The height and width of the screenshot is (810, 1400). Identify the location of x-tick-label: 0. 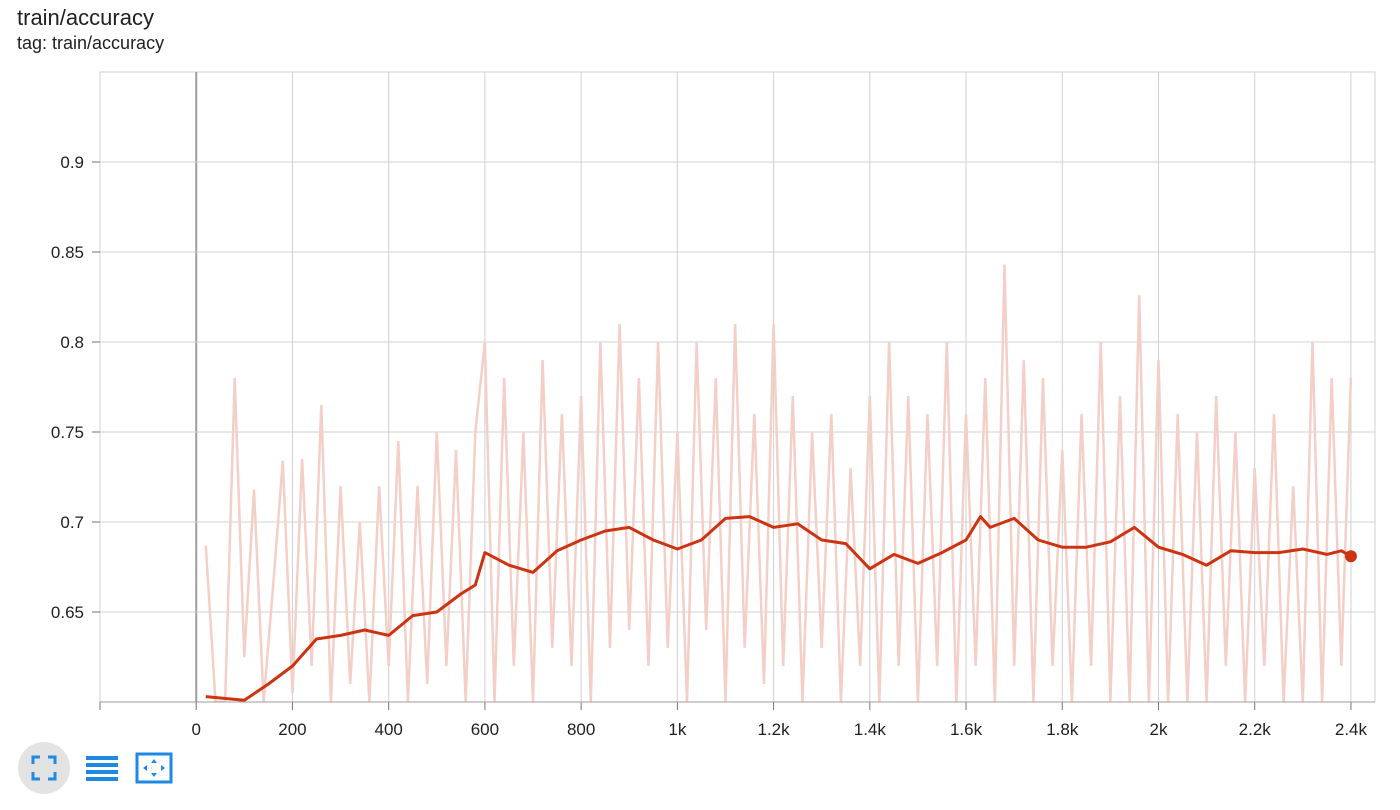
(195, 729).